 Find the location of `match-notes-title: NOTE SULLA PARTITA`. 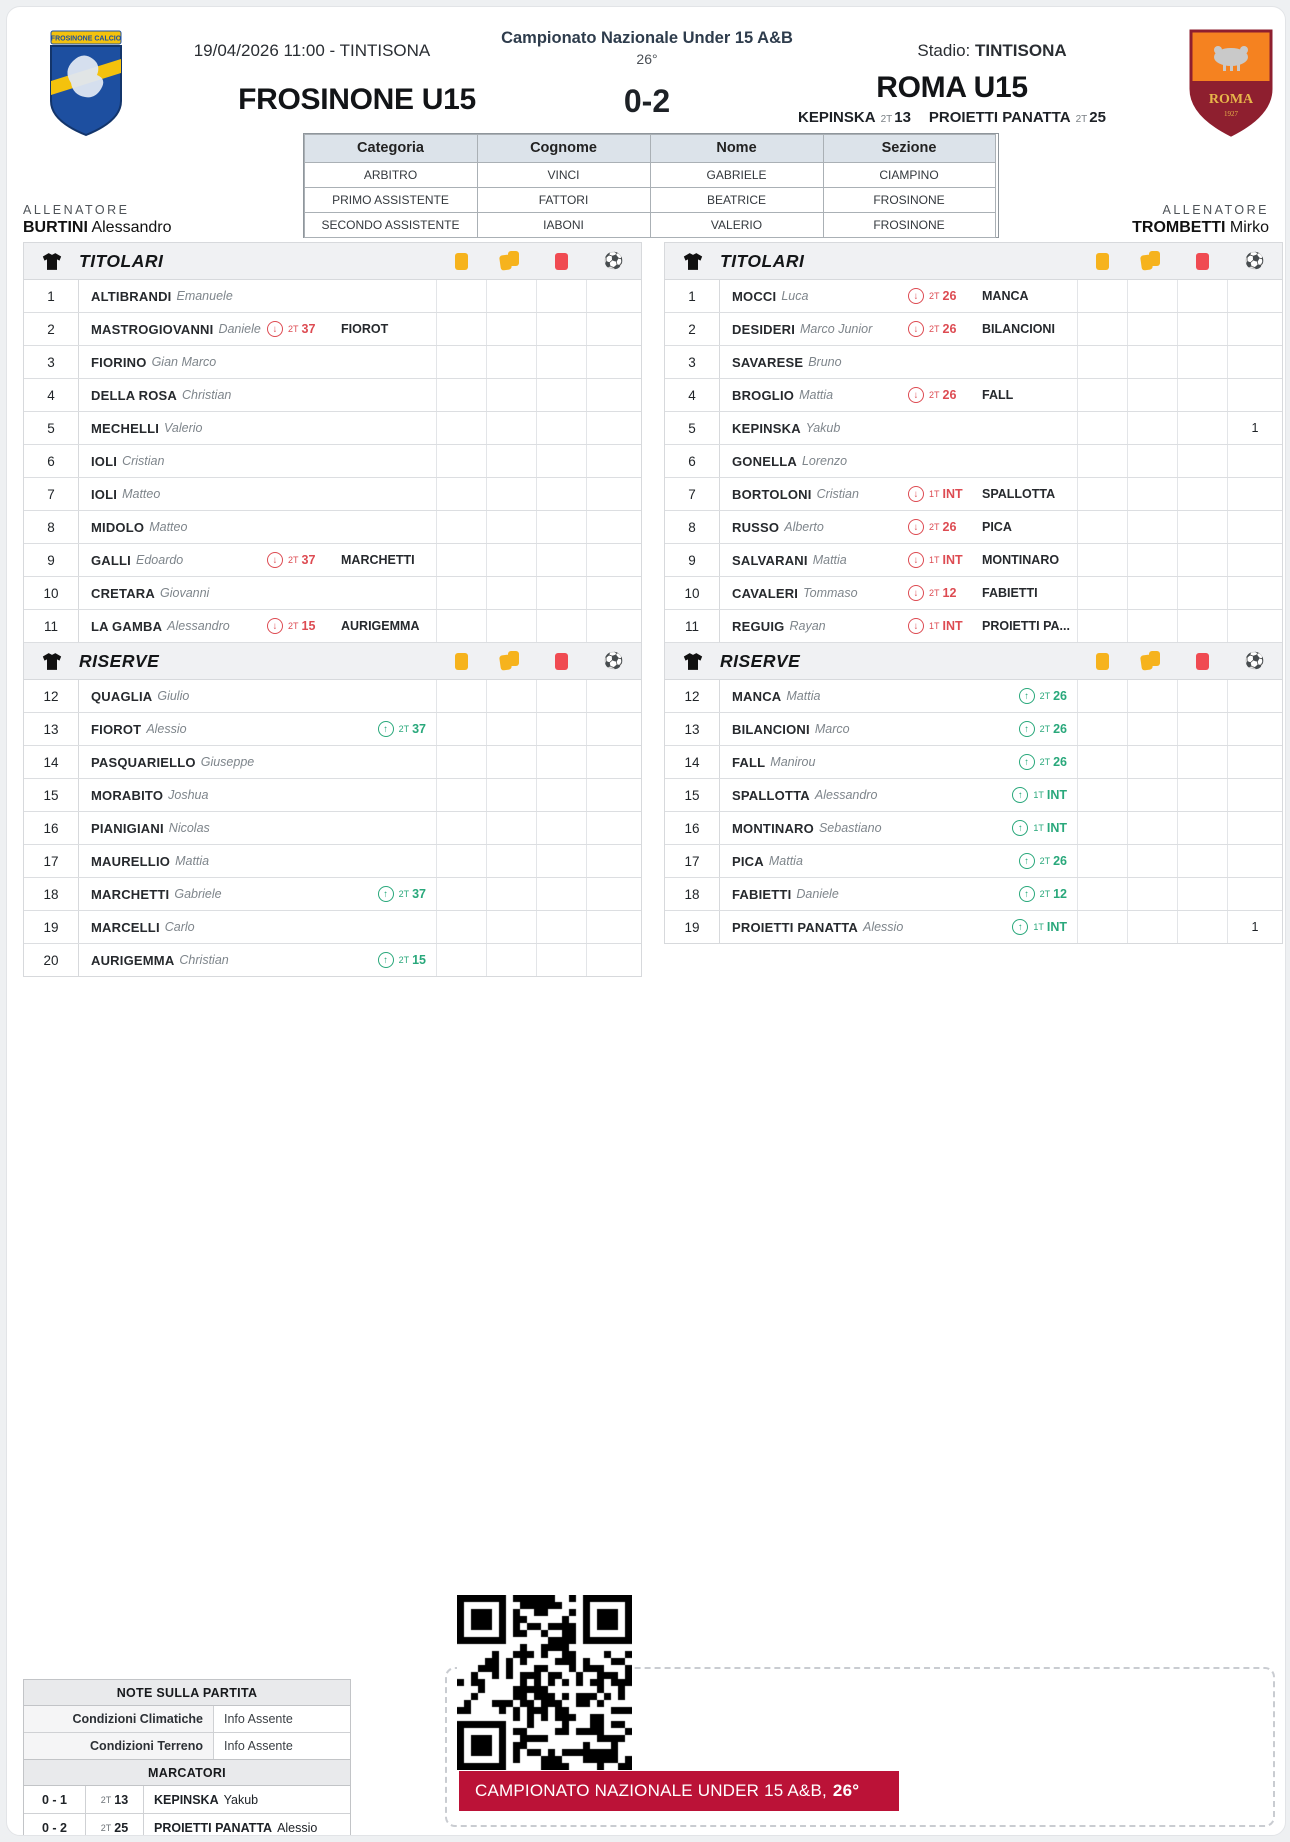

match-notes-title: NOTE SULLA PARTITA is located at coordinates (187, 1693).